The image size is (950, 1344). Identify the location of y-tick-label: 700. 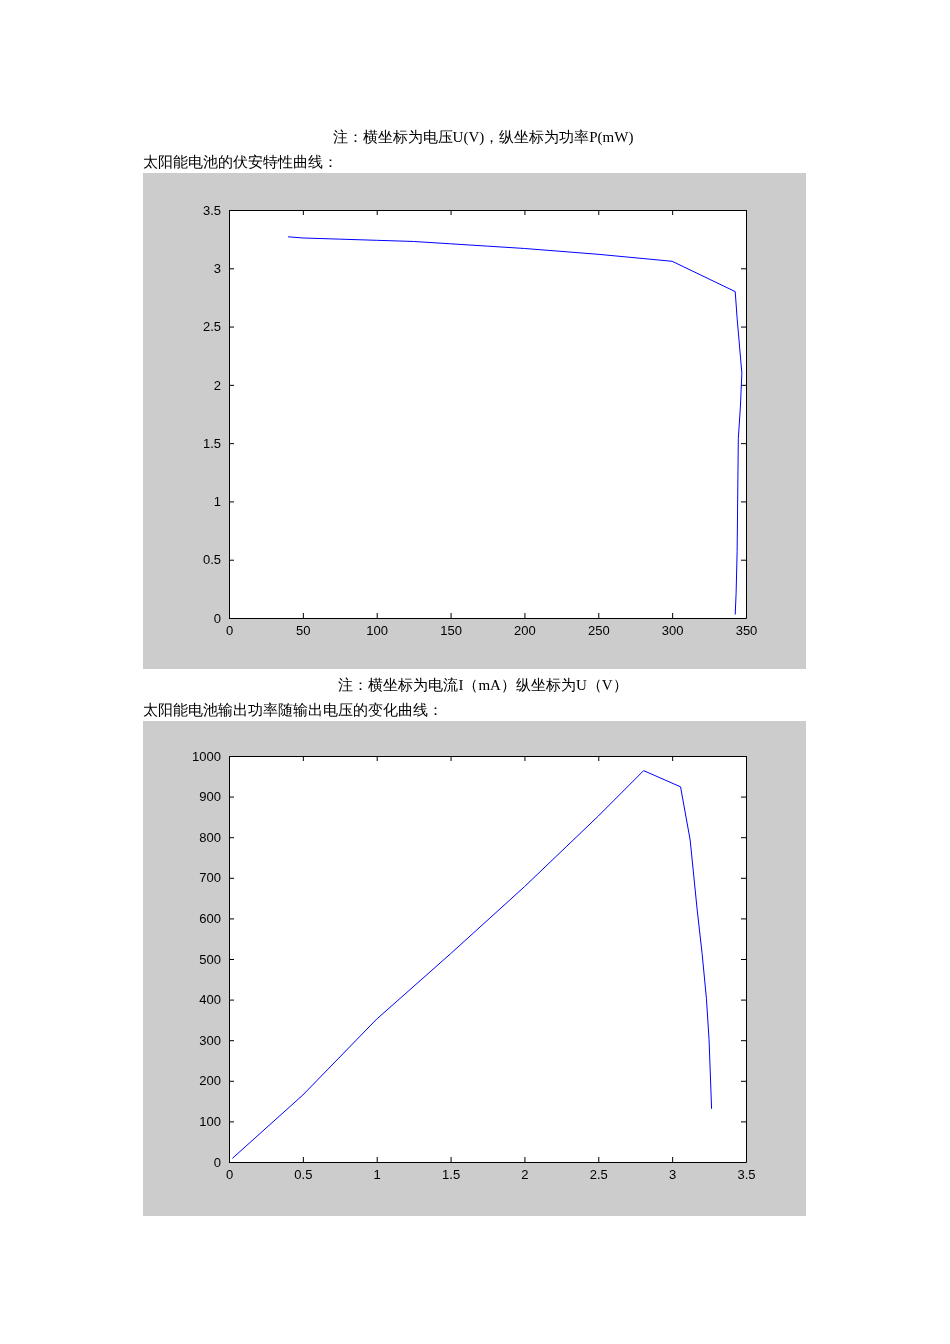
(210, 878).